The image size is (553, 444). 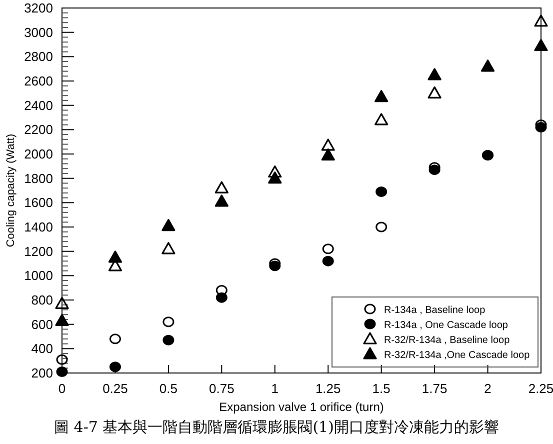 I want to click on legend-item: R-134a , One Cascade loop, so click(x=436, y=324).